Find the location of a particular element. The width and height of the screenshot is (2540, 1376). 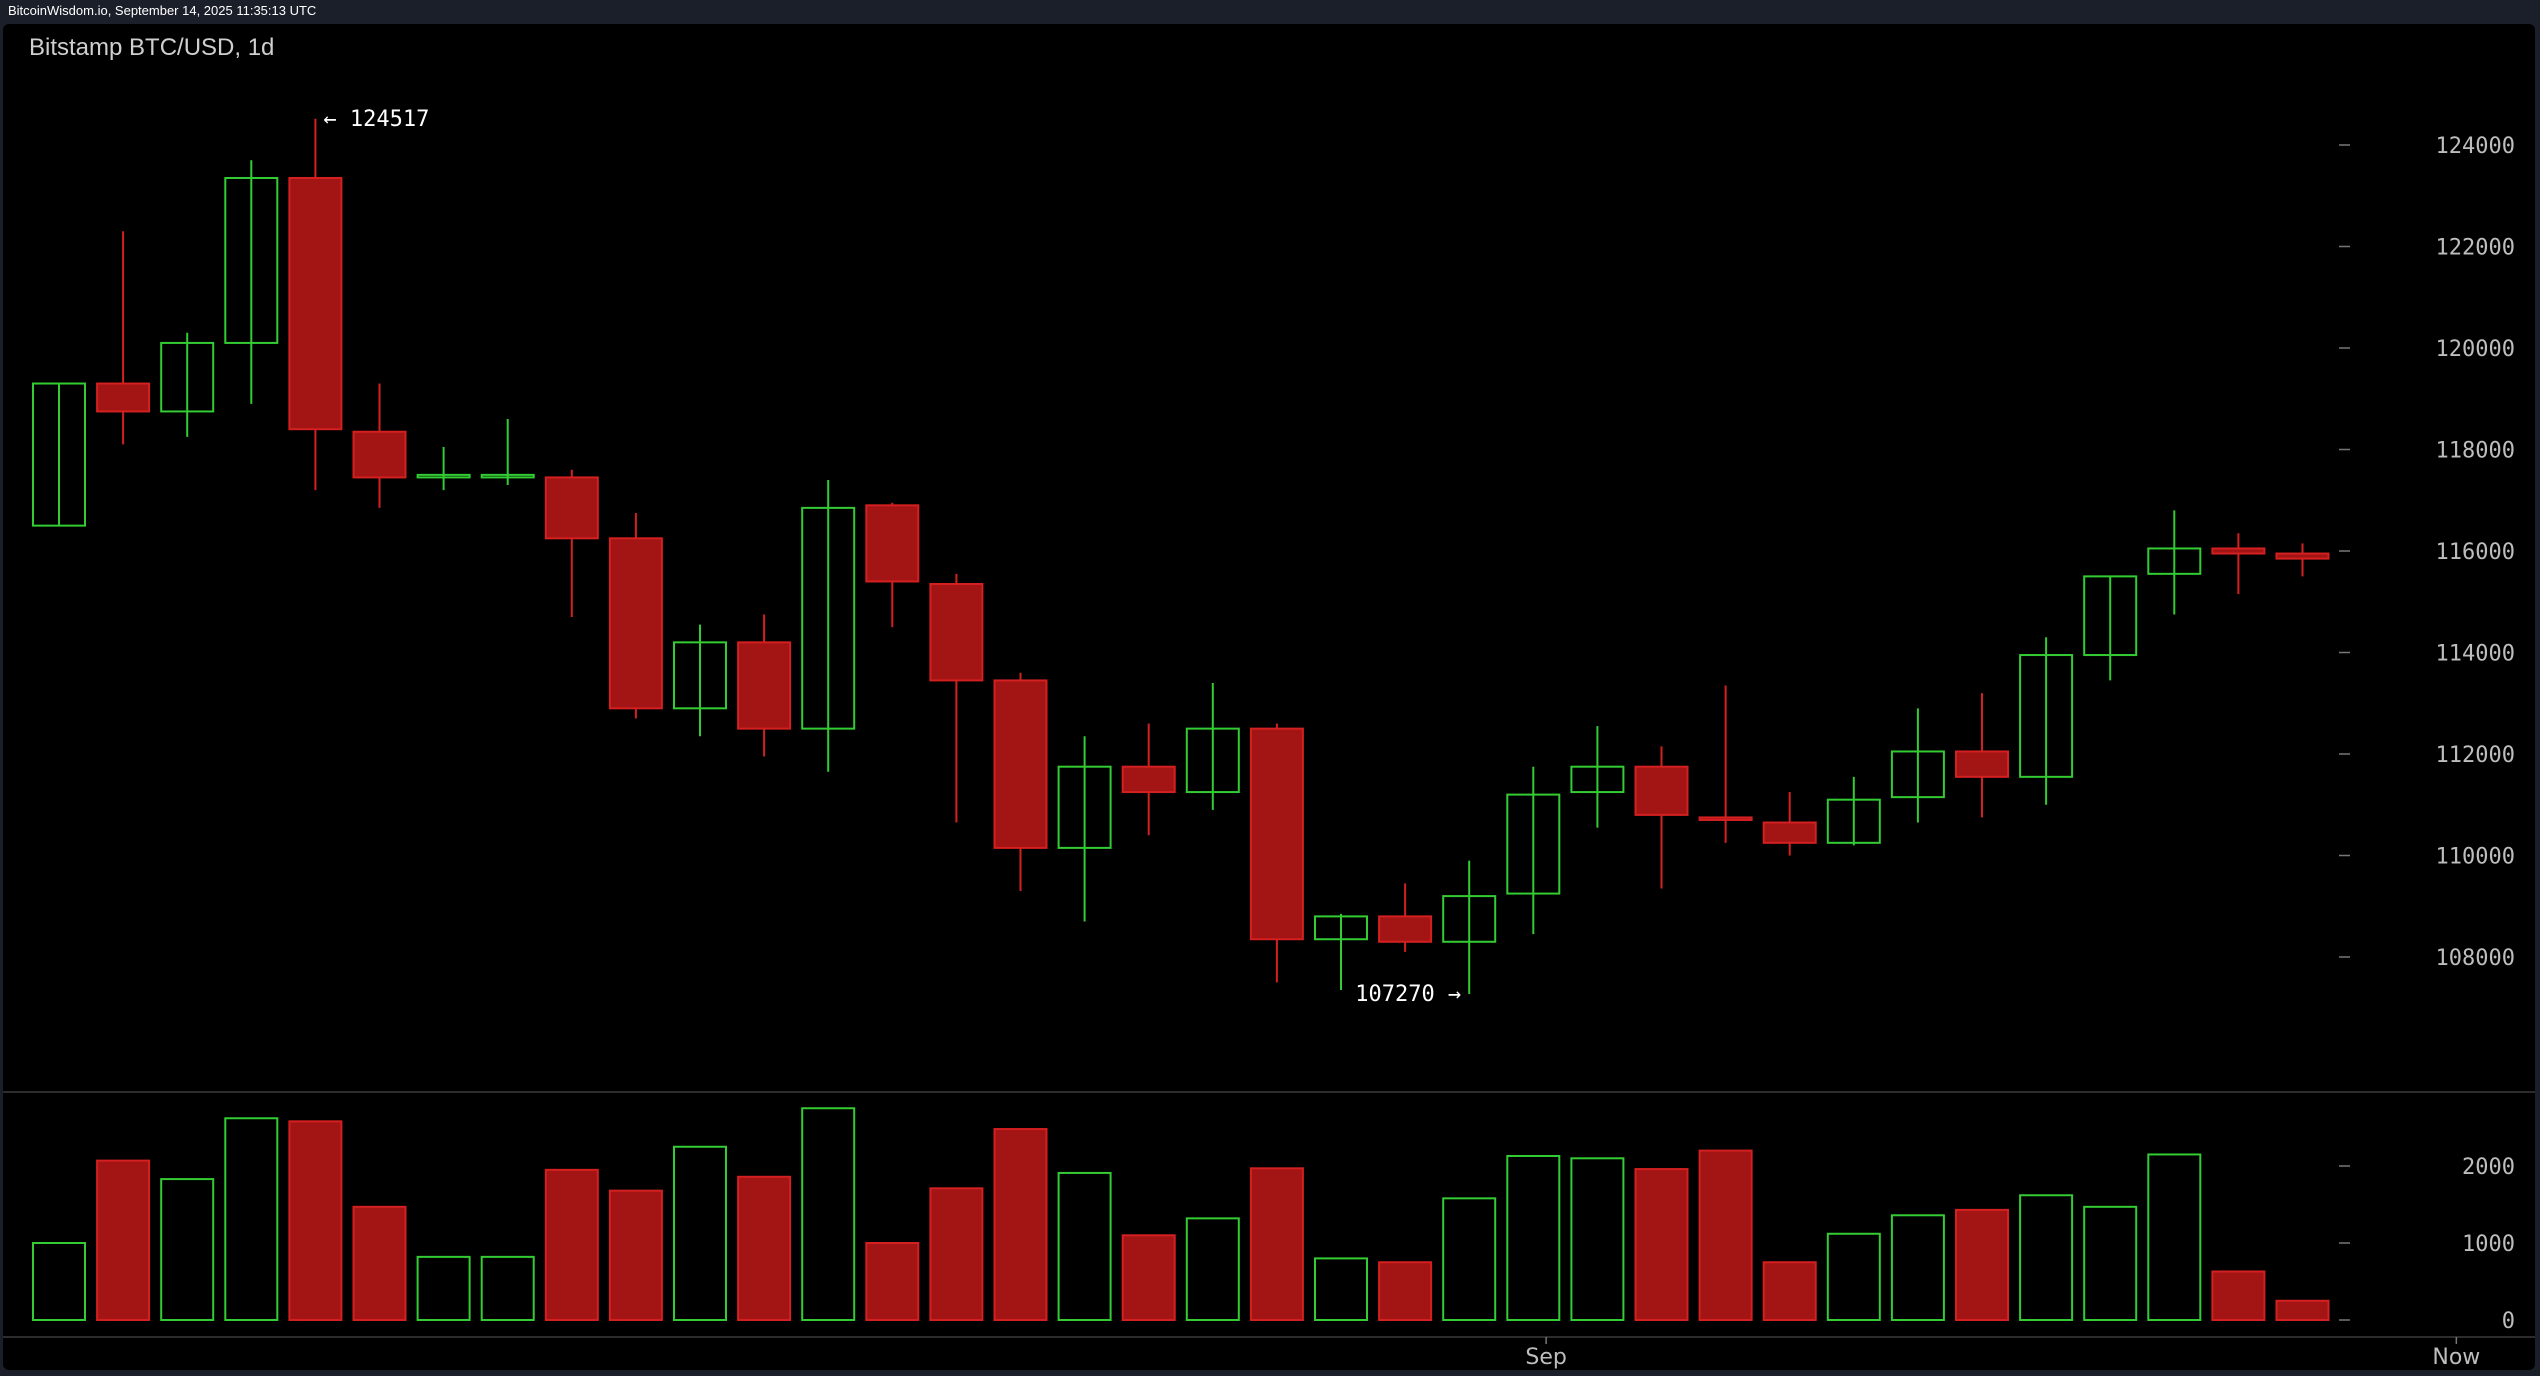

price-tick-label: 114000 is located at coordinates (2475, 654).